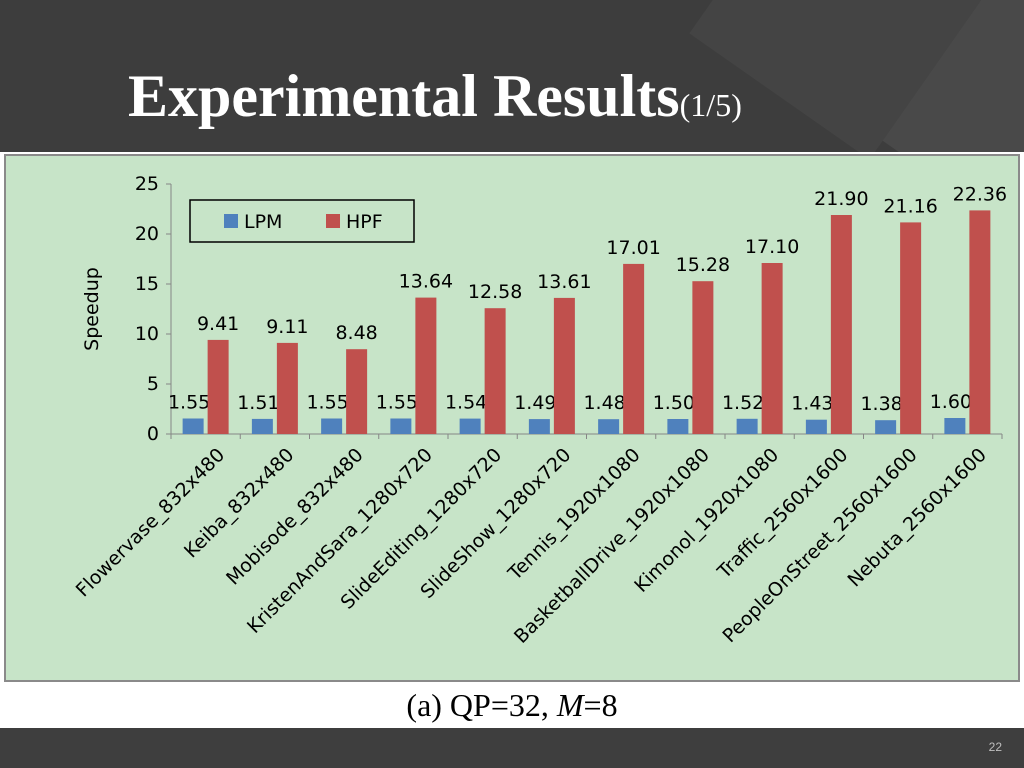 Image resolution: width=1024 pixels, height=768 pixels. Describe the element at coordinates (980, 194) in the screenshot. I see `hpf-data-label: 22.36` at that location.